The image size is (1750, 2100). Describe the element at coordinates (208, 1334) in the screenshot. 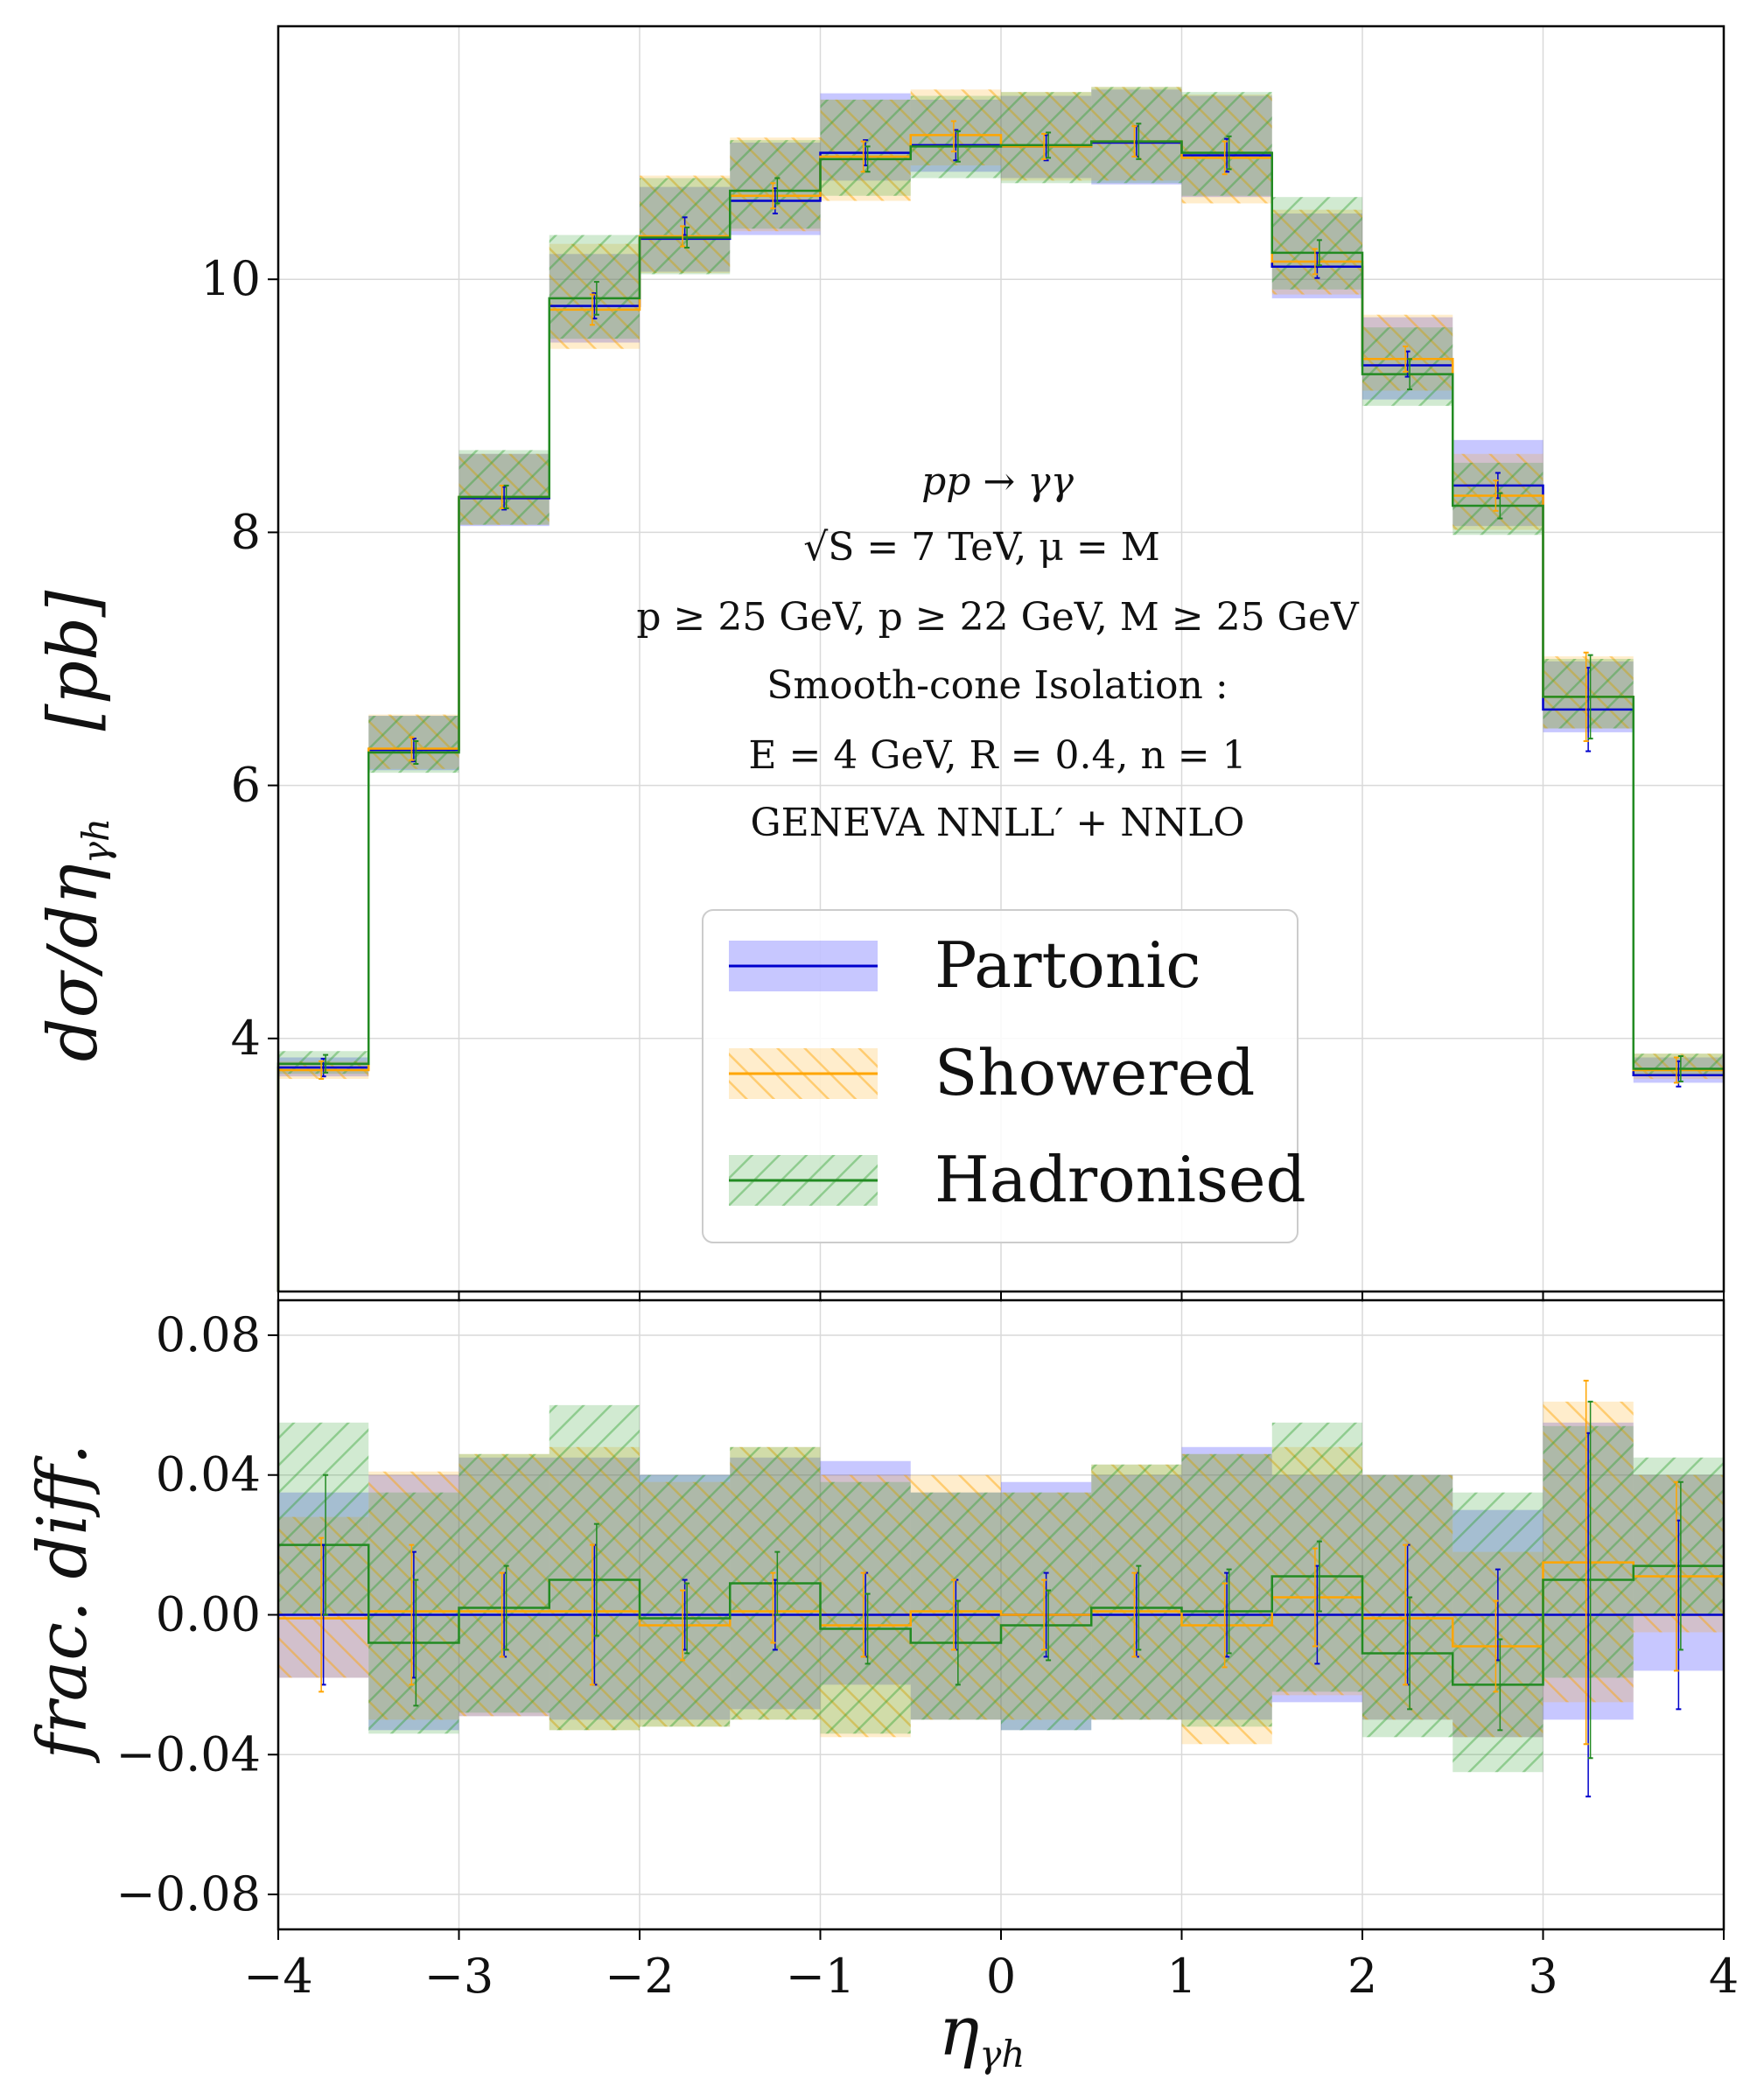

I see `y-tick-label: 0.08` at that location.